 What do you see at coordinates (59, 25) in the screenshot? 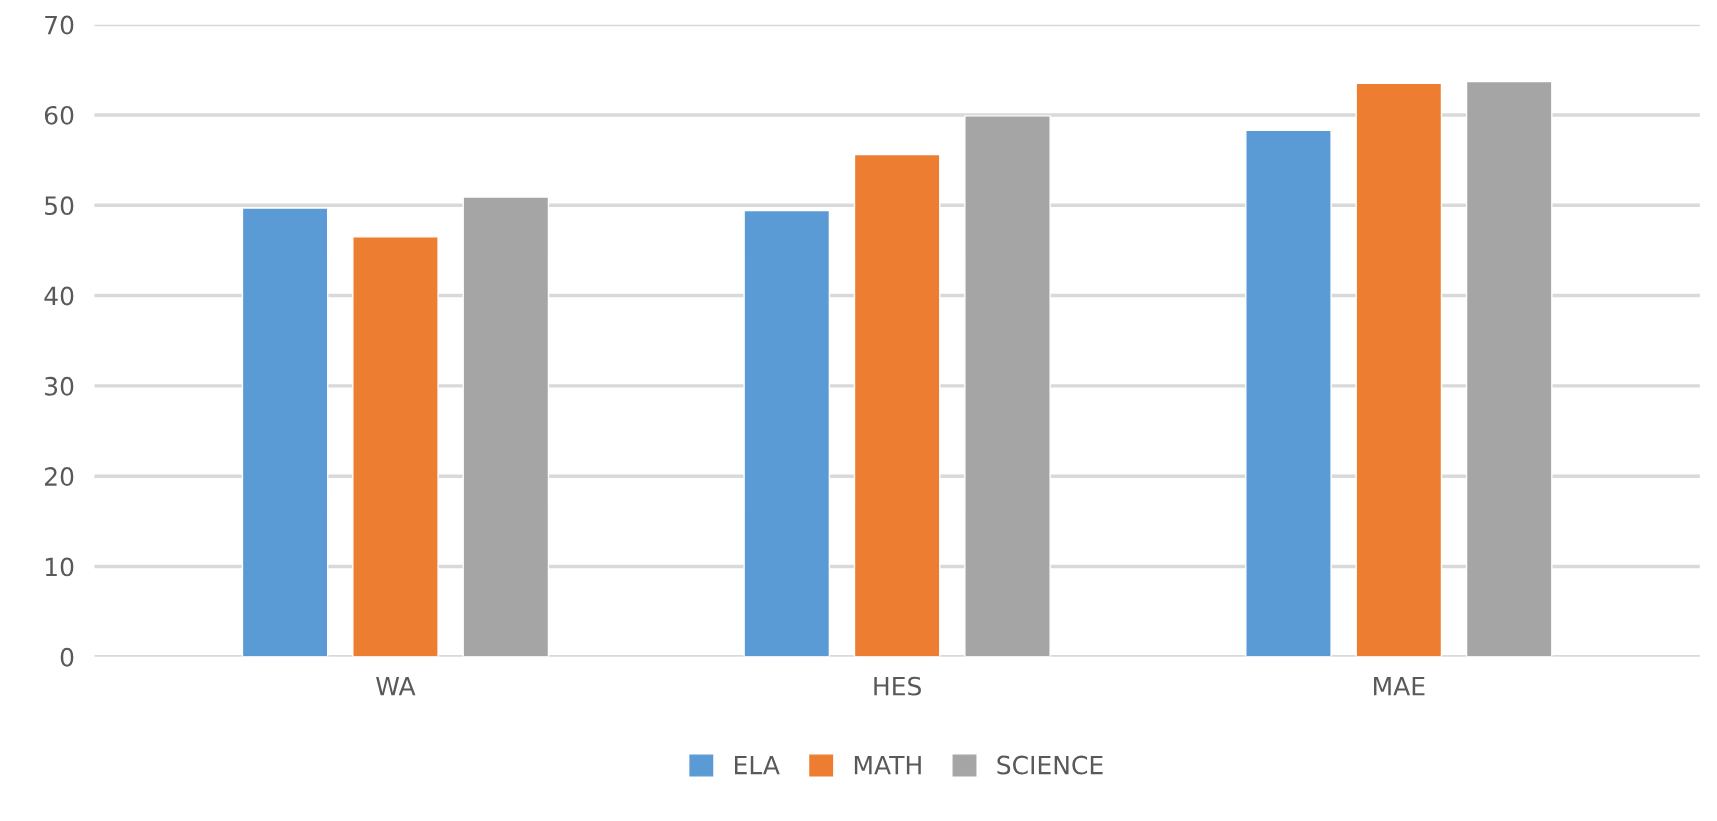
I see `y-tick-label: 70` at bounding box center [59, 25].